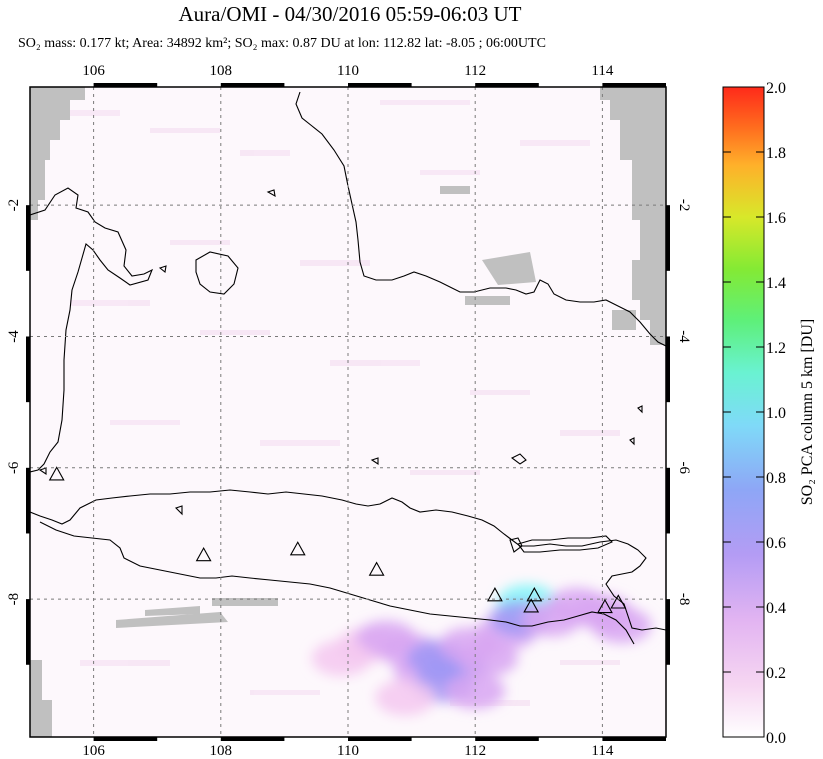 This screenshot has width=823, height=759. I want to click on colorbar-tick-label: 1.8, so click(776, 153).